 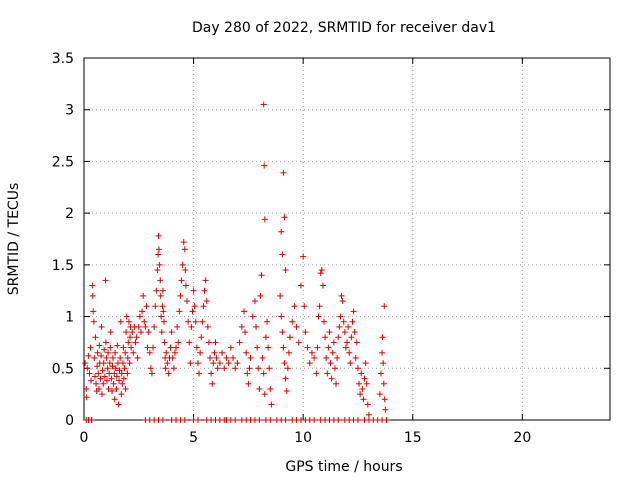 I want to click on x-axis-label: GPS time / hours, so click(x=343, y=467).